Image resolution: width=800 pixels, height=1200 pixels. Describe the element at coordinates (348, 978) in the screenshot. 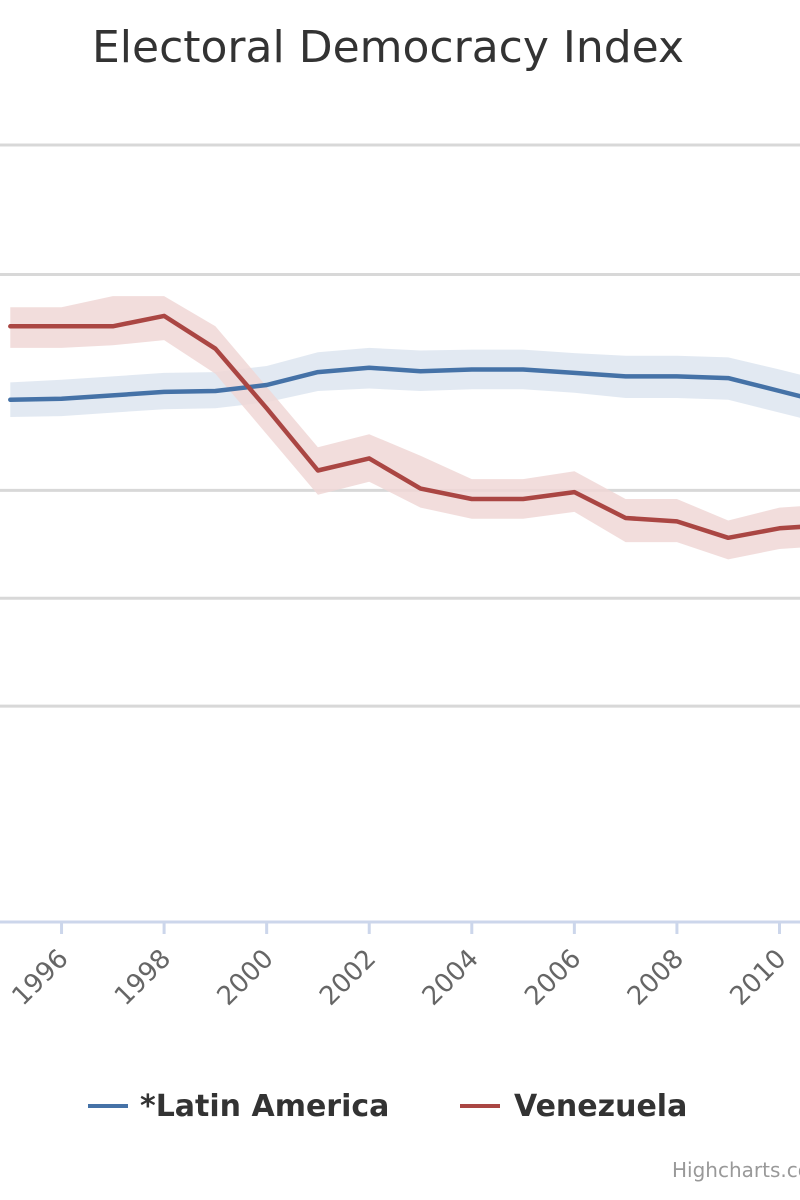

I see `x-tick-label-2002: 2002` at that location.